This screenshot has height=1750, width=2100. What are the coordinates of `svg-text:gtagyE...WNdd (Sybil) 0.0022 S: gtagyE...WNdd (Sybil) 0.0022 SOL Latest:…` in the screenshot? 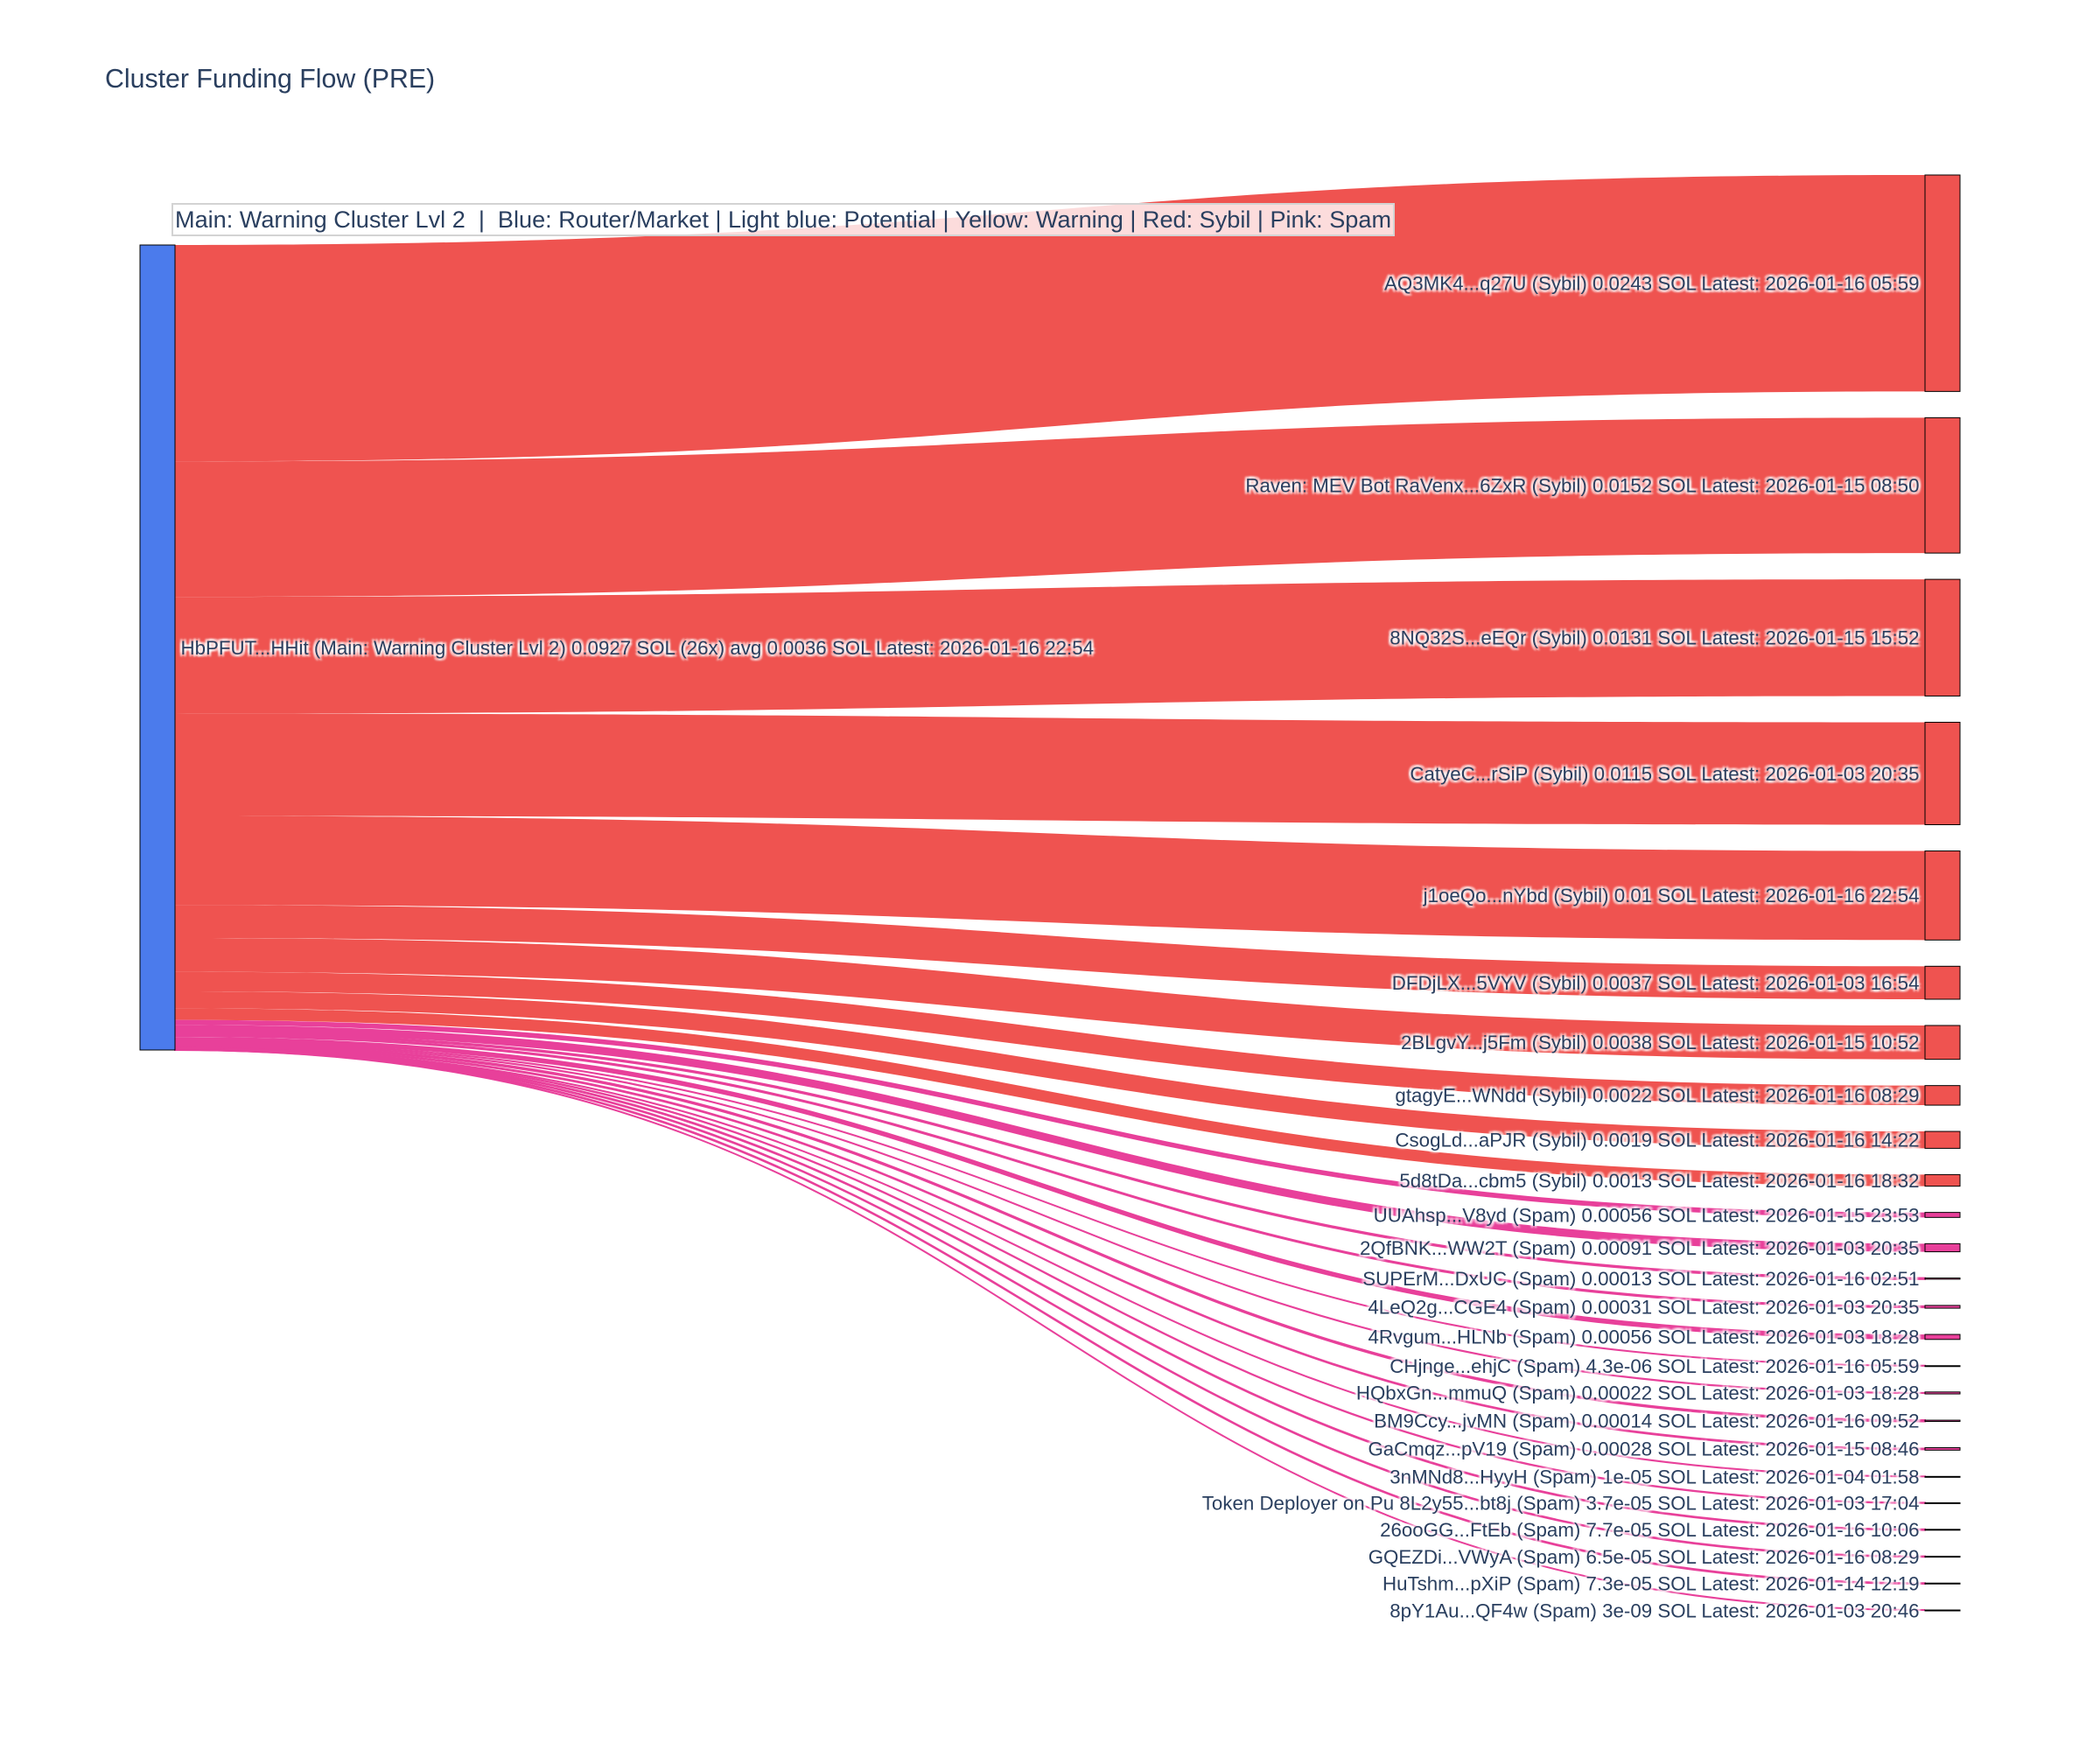 It's located at (1657, 1096).